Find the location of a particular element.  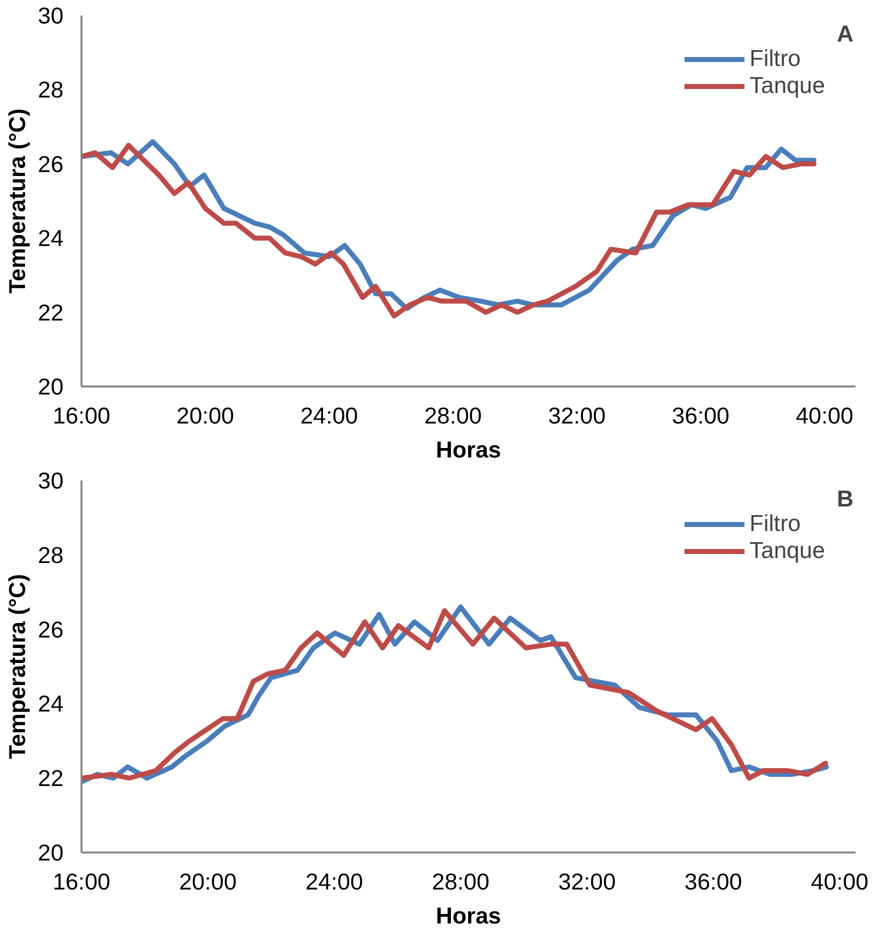

annotation: A is located at coordinates (845, 33).